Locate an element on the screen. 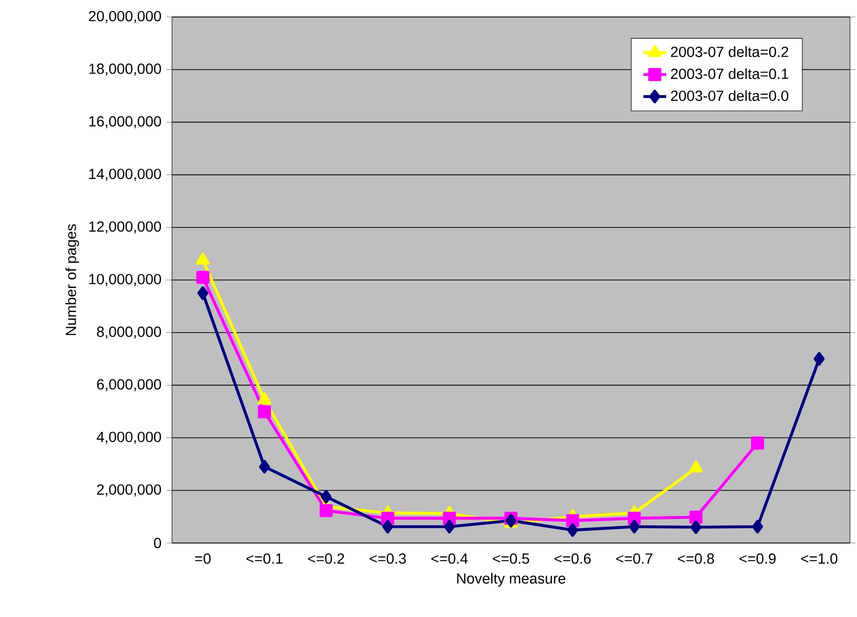 This screenshot has width=857, height=617. y-tick-label: 16,000,000 is located at coordinates (125, 122).